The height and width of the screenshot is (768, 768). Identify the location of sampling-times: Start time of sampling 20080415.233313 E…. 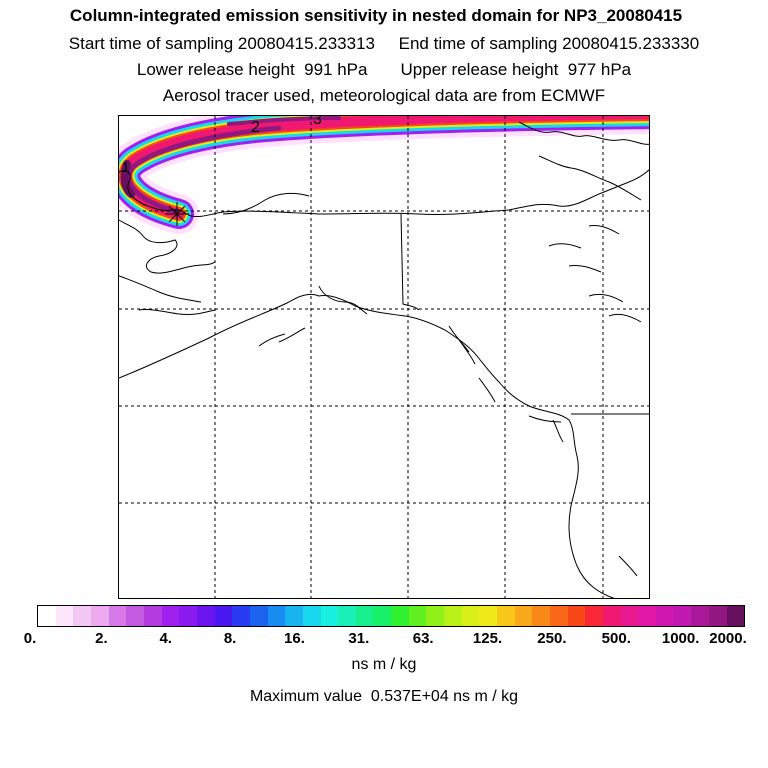
(384, 44).